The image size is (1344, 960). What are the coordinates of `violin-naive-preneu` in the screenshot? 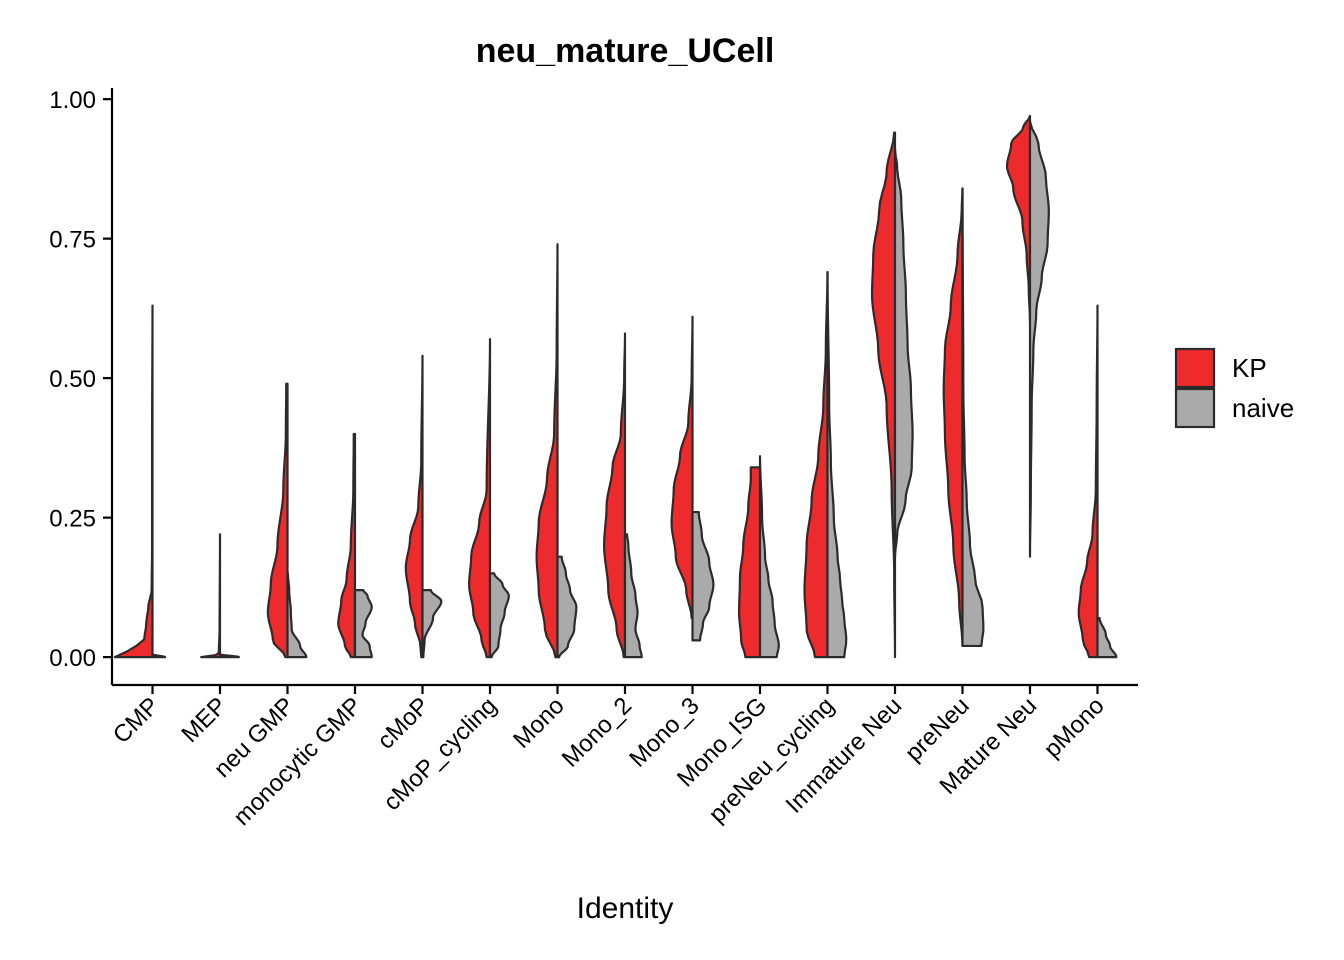 It's located at (973, 417).